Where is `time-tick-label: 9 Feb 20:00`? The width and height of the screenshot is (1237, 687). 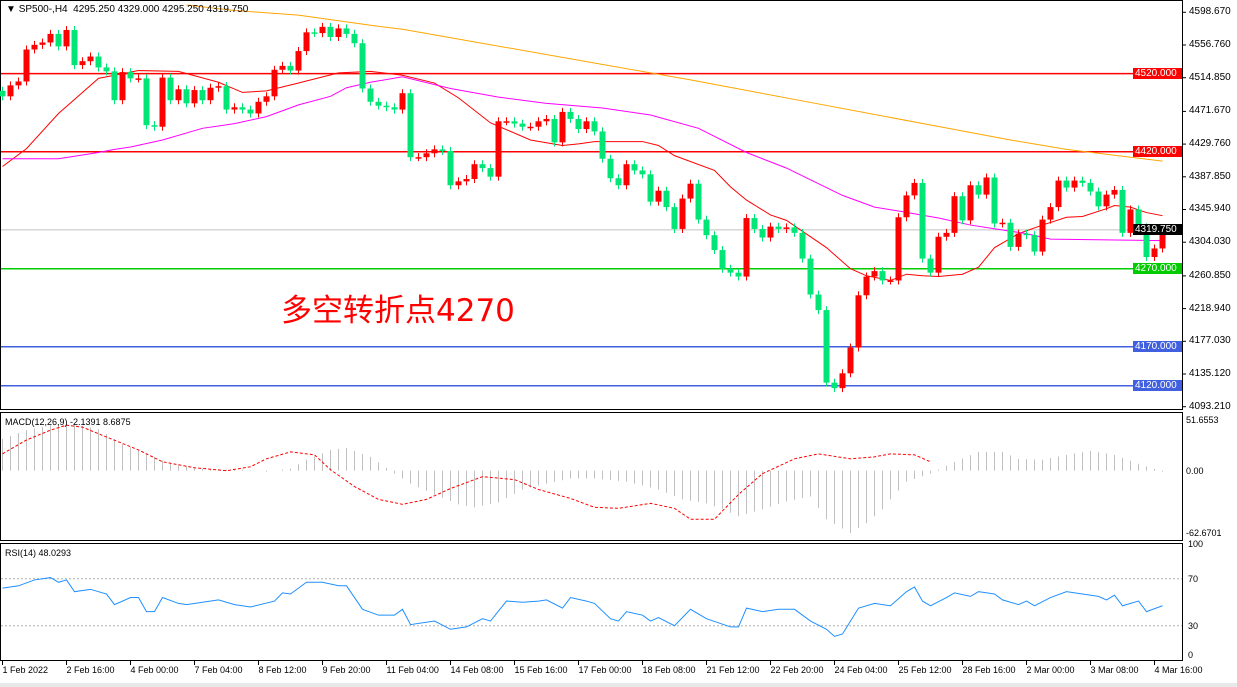
time-tick-label: 9 Feb 20:00 is located at coordinates (346, 670).